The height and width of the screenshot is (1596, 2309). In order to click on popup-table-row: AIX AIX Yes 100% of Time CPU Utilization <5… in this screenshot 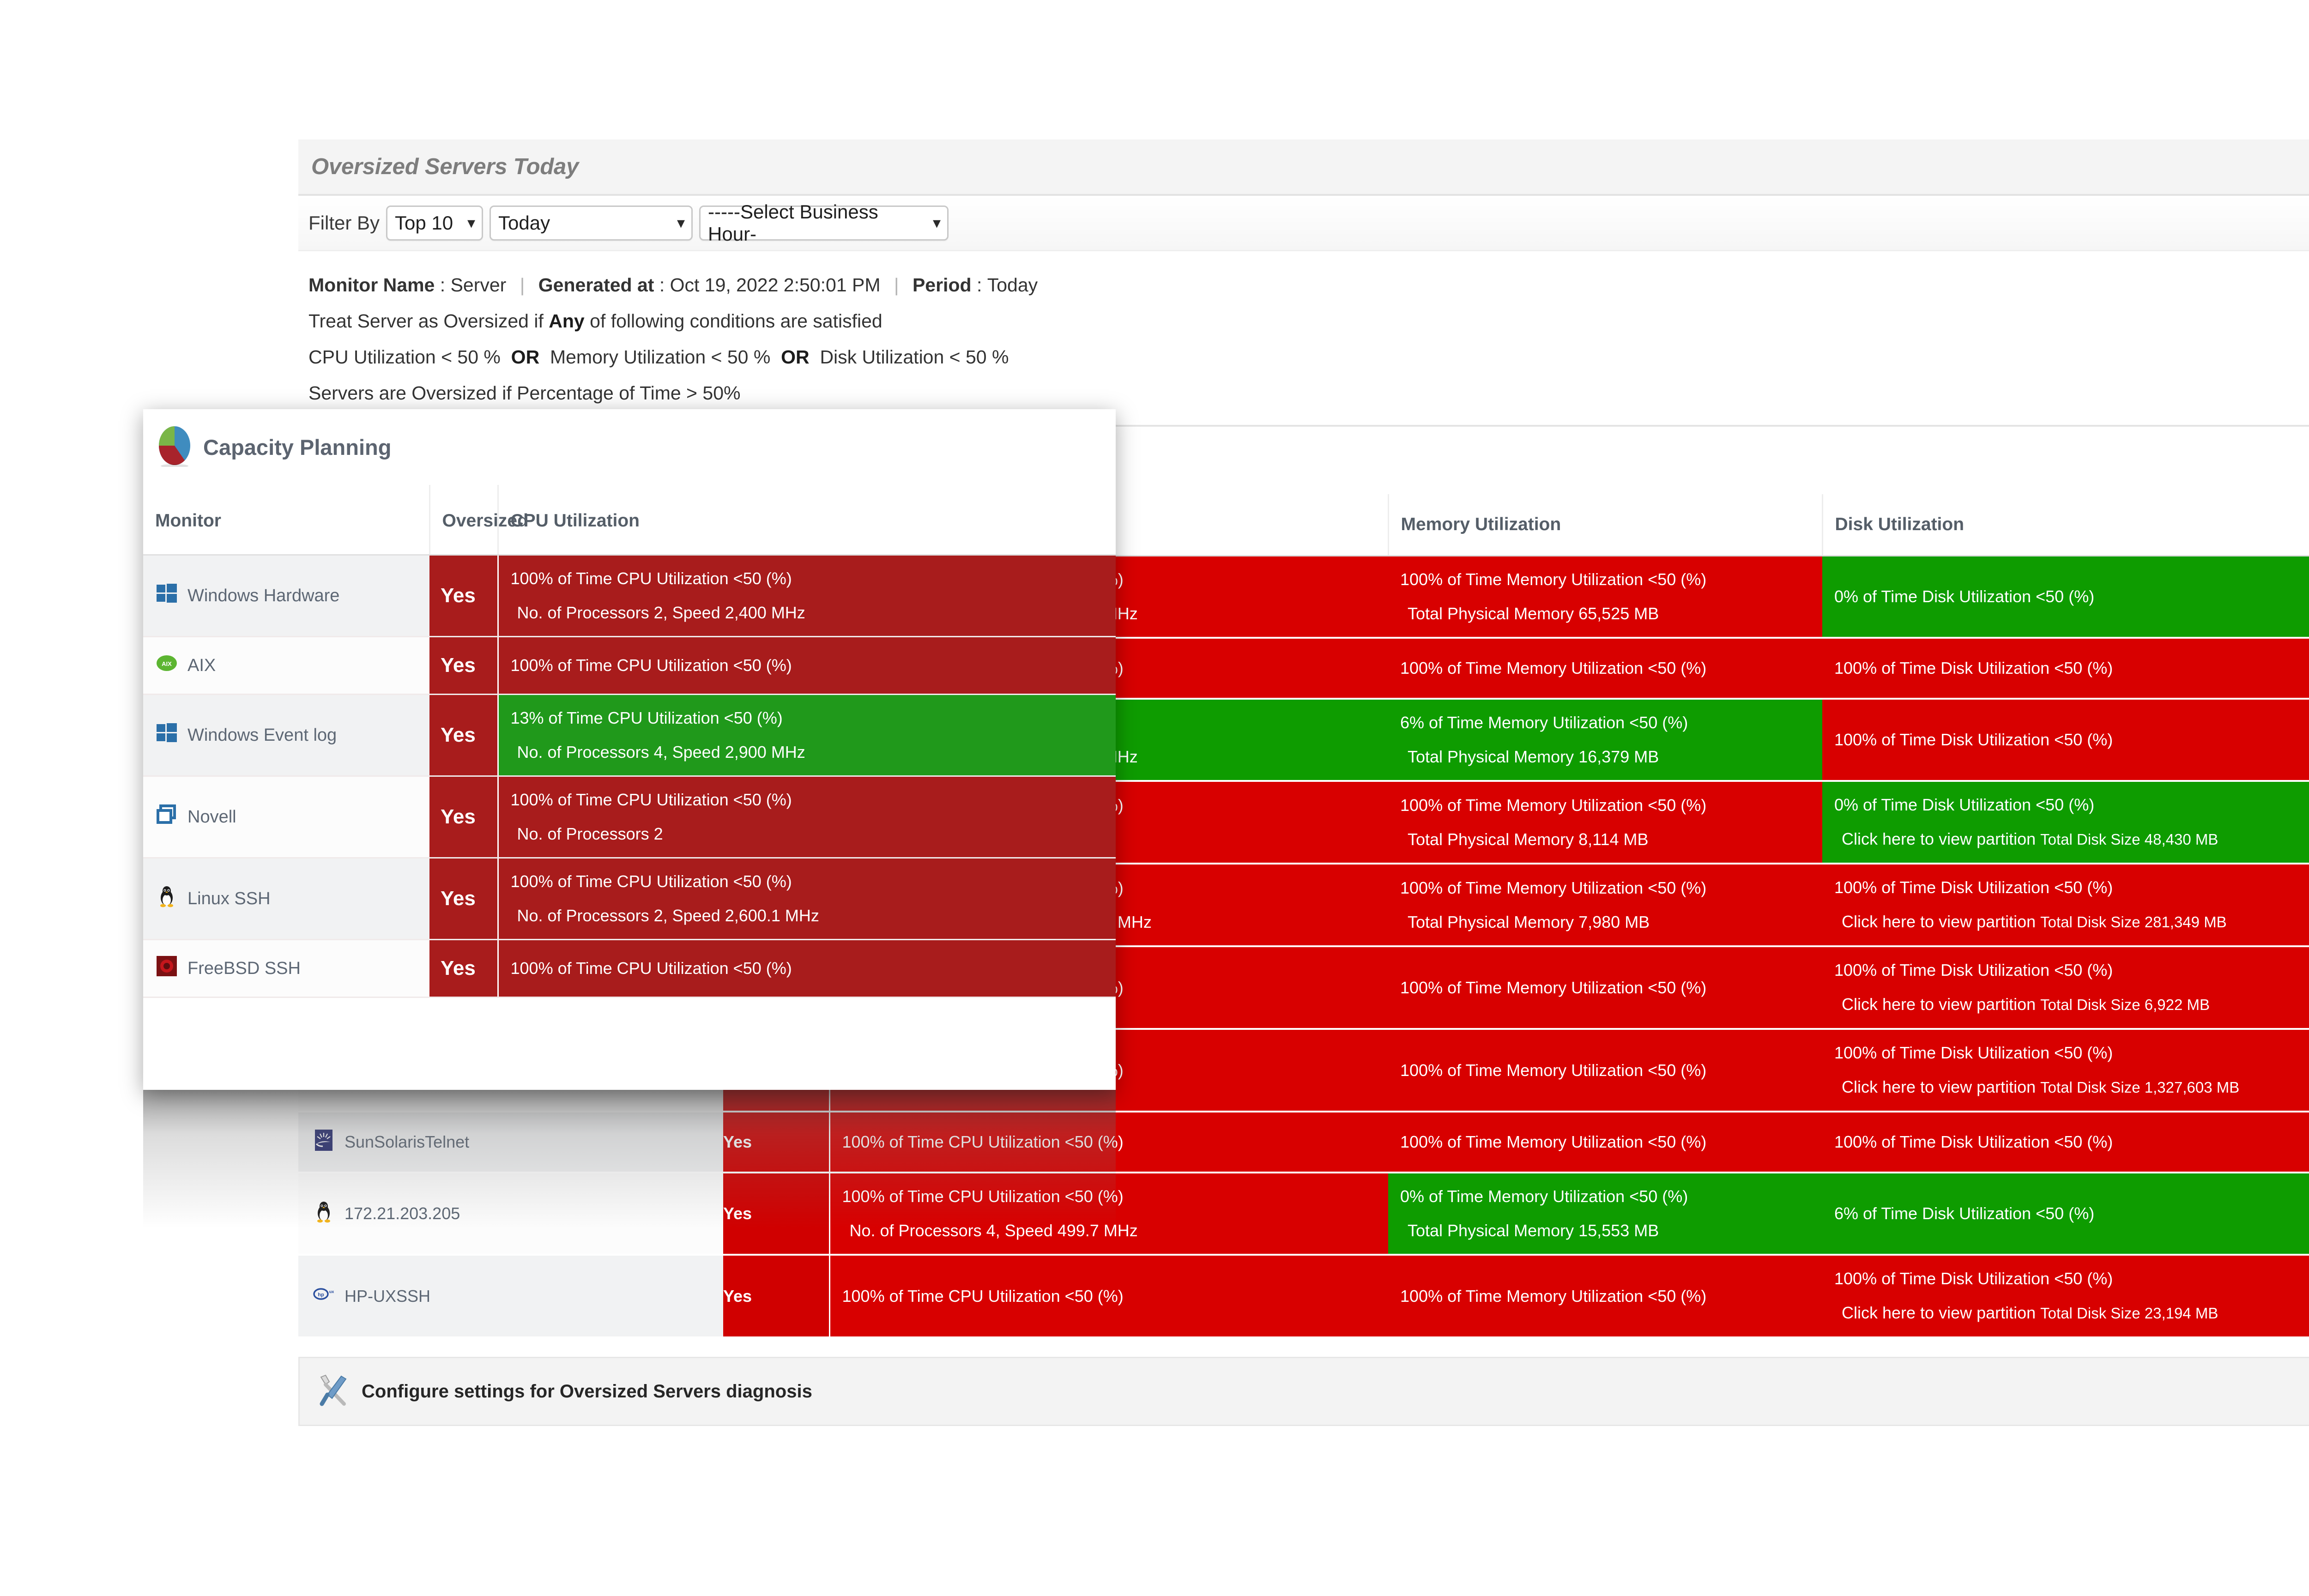, I will do `click(630, 665)`.